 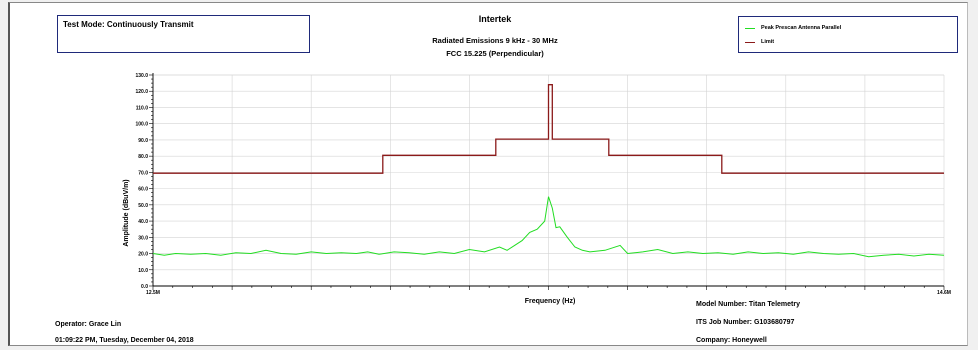 What do you see at coordinates (143, 206) in the screenshot?
I see `y-tick-label: 50.0` at bounding box center [143, 206].